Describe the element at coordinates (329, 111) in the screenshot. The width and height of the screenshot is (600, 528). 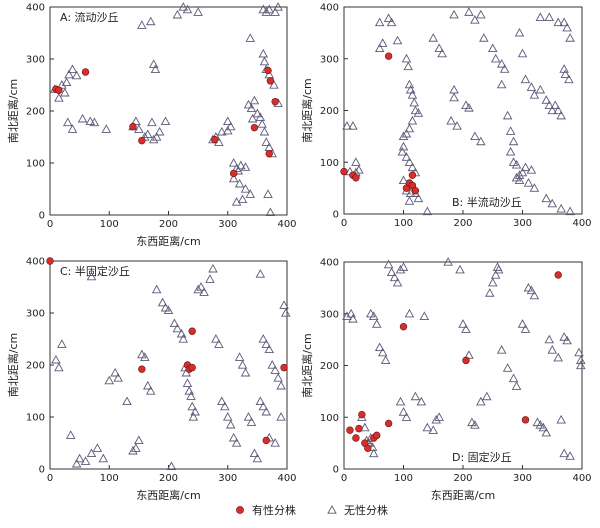
I see `y-tick-label: 200` at that location.